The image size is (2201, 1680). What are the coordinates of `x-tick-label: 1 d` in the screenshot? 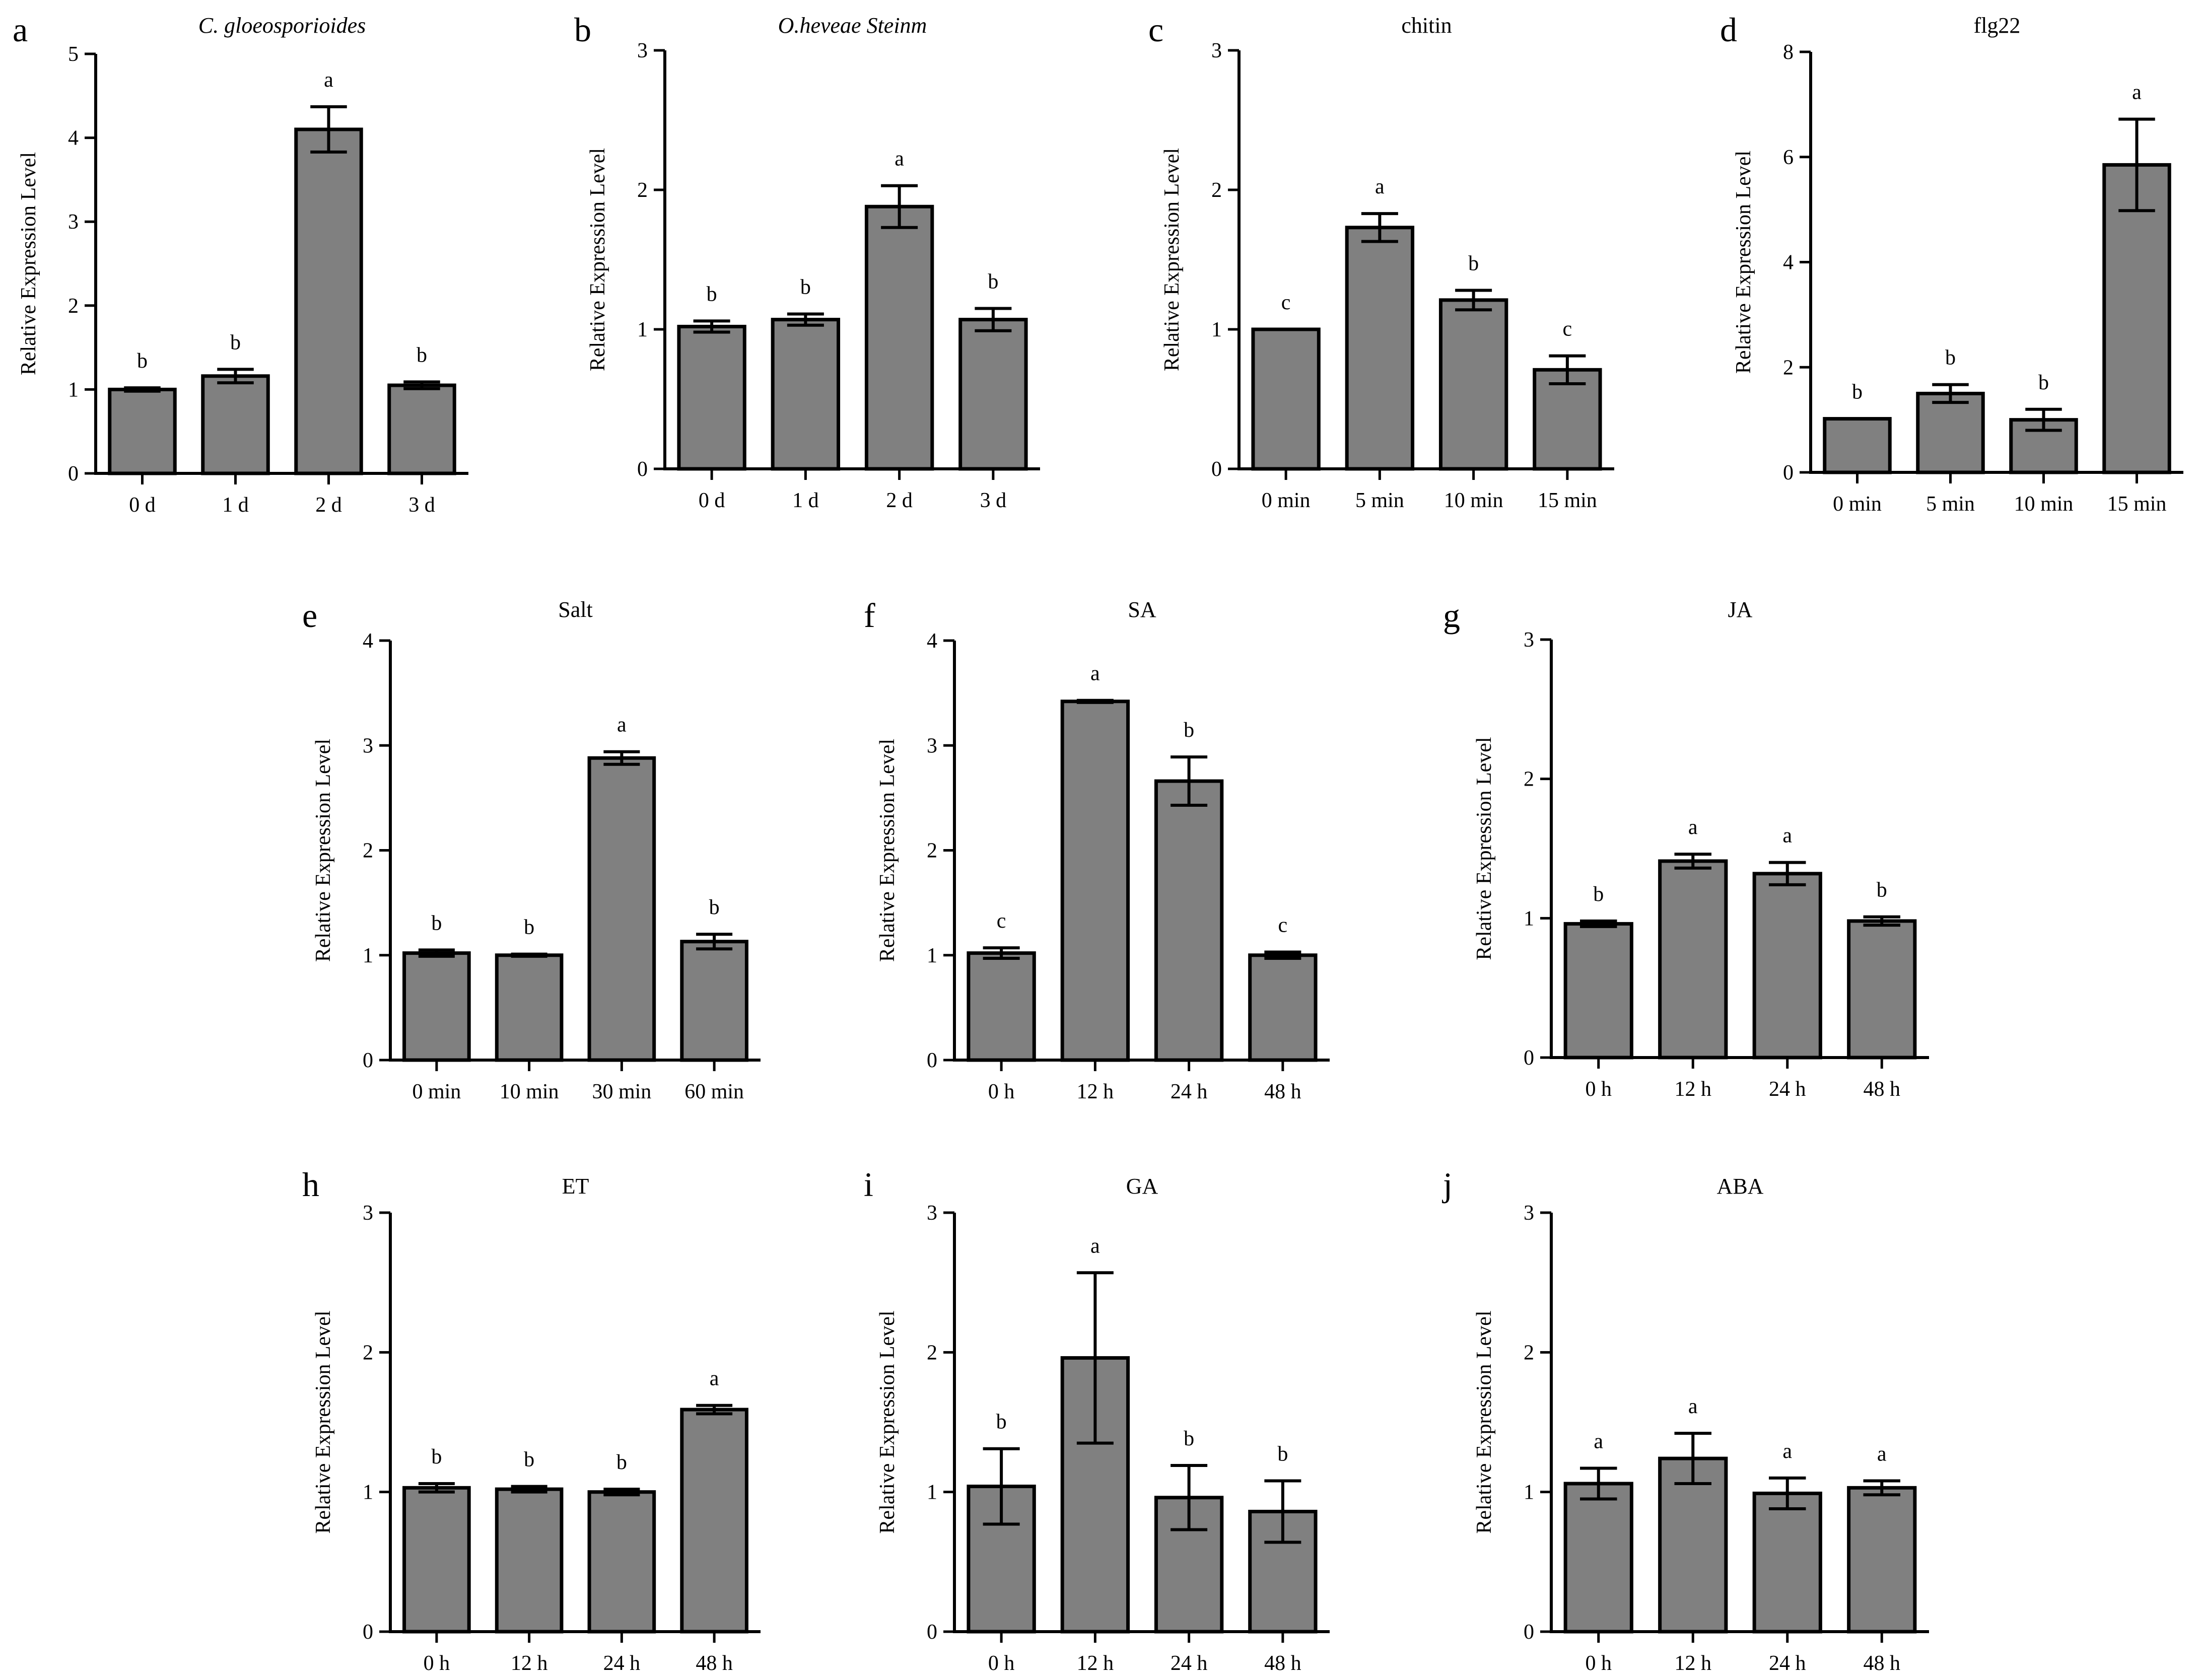 It's located at (236, 505).